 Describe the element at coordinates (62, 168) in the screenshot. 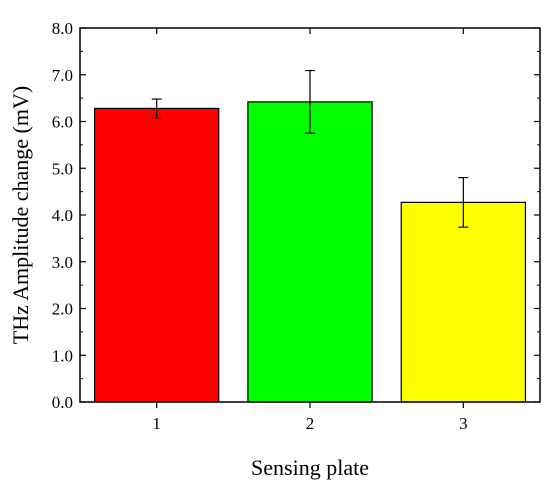

I see `y-tick-label: 5.0` at that location.